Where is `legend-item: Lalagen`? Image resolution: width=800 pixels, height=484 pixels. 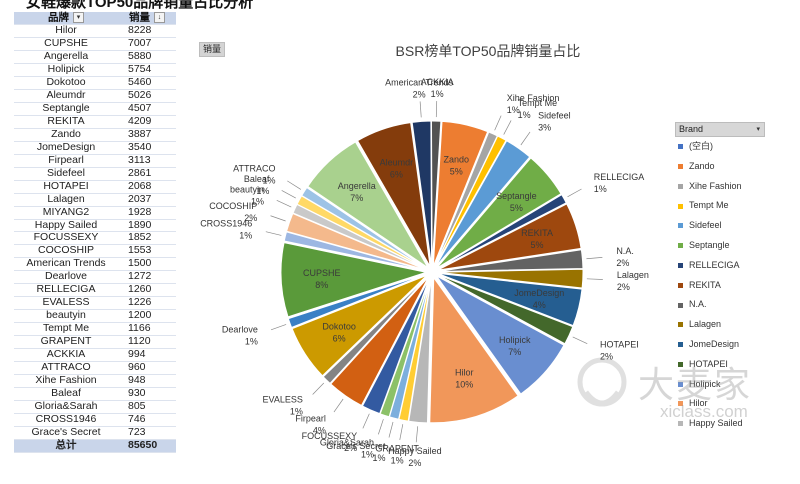 legend-item: Lalagen is located at coordinates (720, 325).